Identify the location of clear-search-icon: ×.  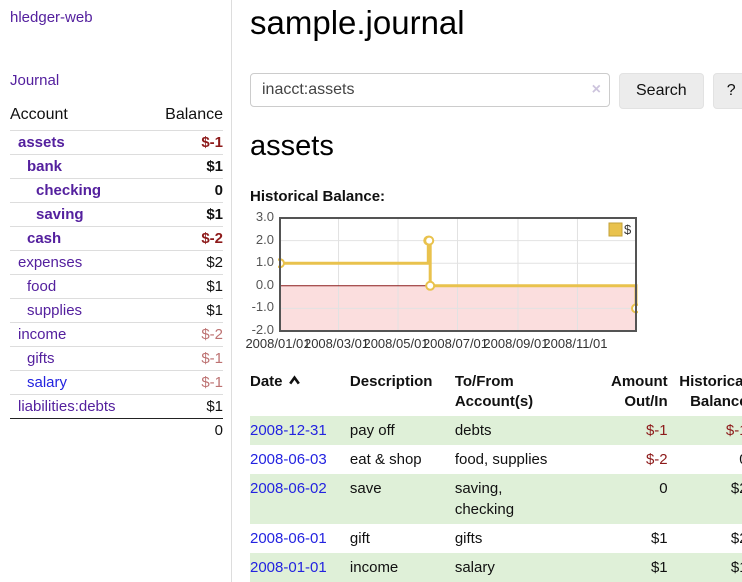
(596, 89).